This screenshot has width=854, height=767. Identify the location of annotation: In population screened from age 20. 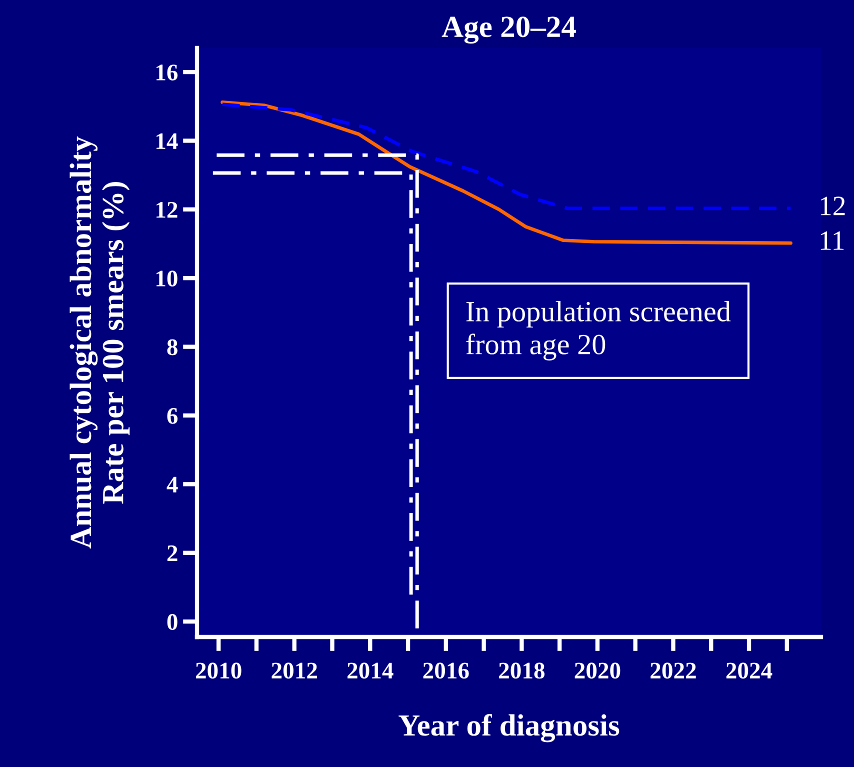
(598, 330).